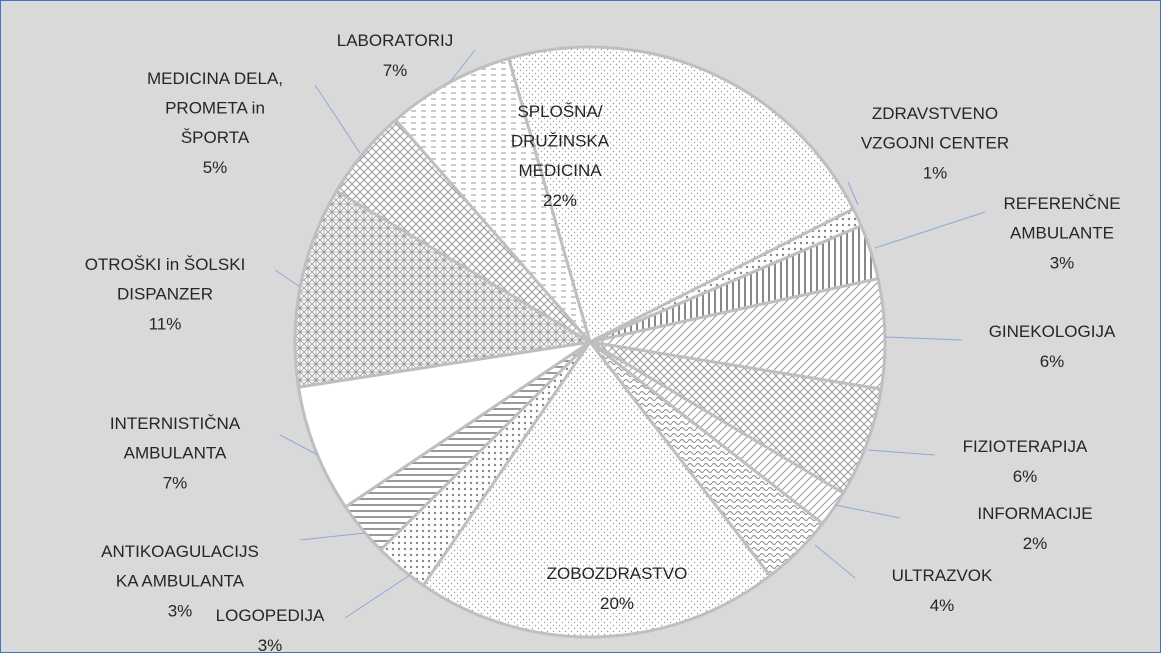  I want to click on value-label: 5%, so click(215, 167).